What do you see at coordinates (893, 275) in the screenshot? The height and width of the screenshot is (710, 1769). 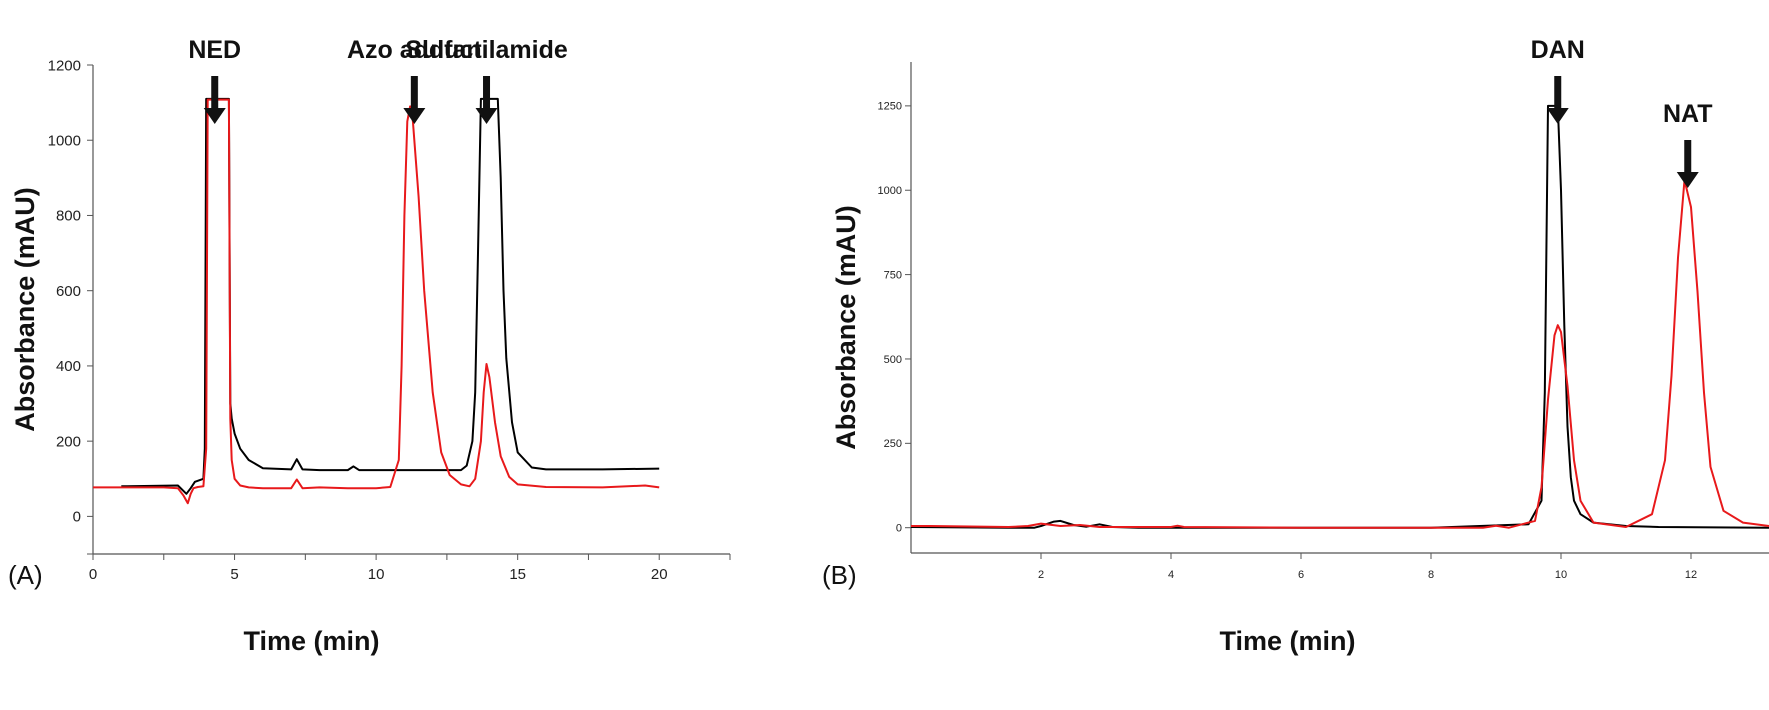 I see `y-tick-label: 750` at bounding box center [893, 275].